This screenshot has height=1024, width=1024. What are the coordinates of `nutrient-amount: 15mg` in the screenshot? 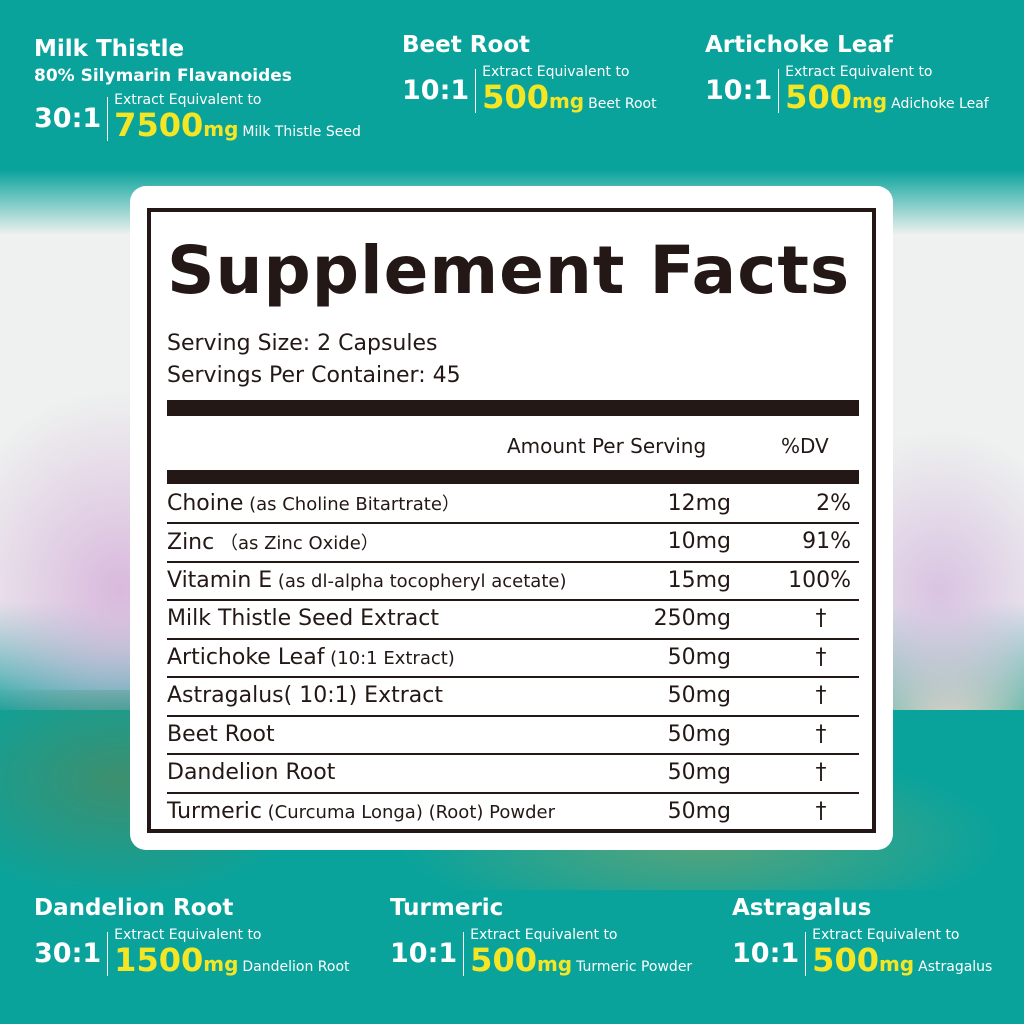 It's located at (699, 580).